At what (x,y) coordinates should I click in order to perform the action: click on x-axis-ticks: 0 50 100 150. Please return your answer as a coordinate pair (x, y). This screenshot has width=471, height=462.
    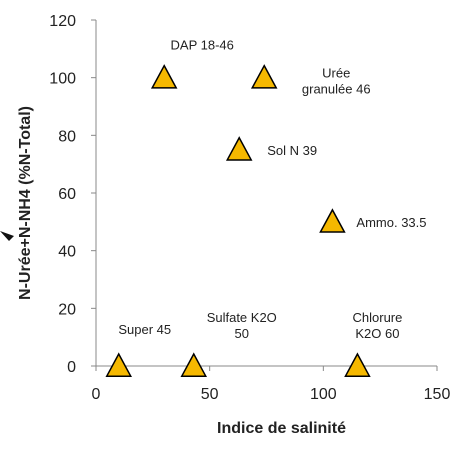
    Looking at the image, I should click on (271, 384).